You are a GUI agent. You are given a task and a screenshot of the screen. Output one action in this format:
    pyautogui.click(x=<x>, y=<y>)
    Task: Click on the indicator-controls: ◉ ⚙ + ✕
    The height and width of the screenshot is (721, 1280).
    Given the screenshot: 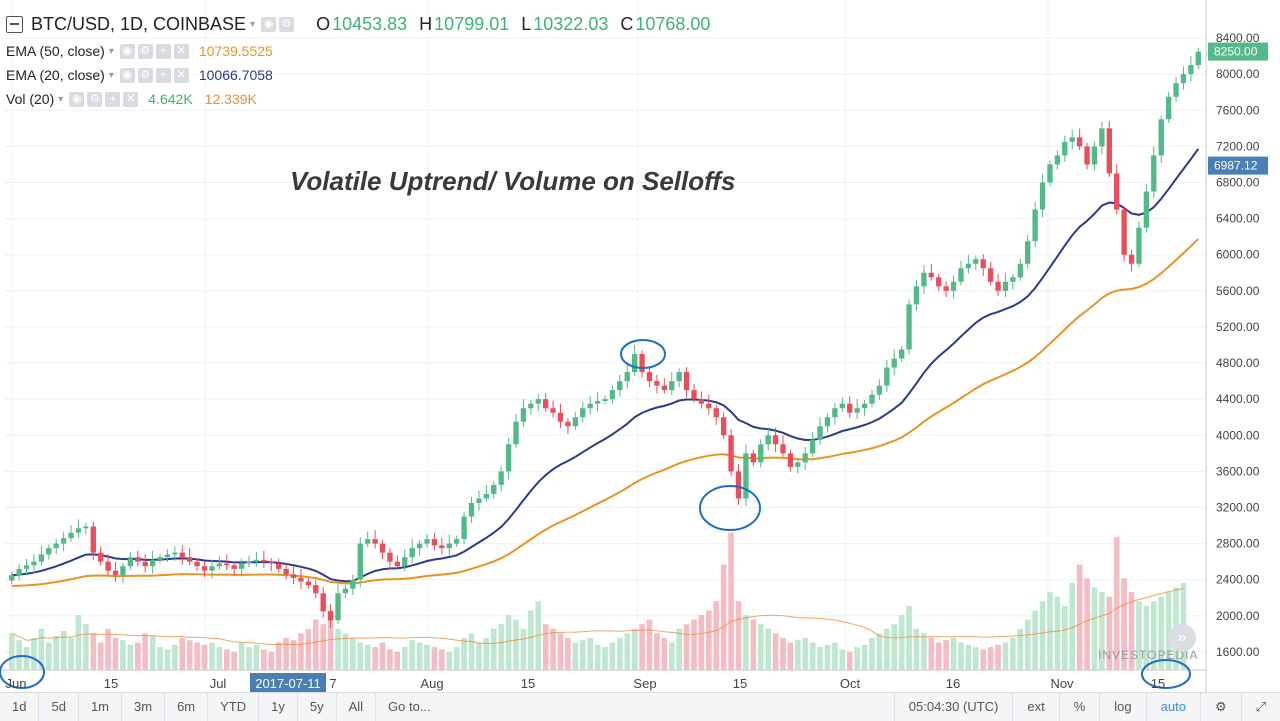 What is the action you would take?
    pyautogui.click(x=104, y=99)
    